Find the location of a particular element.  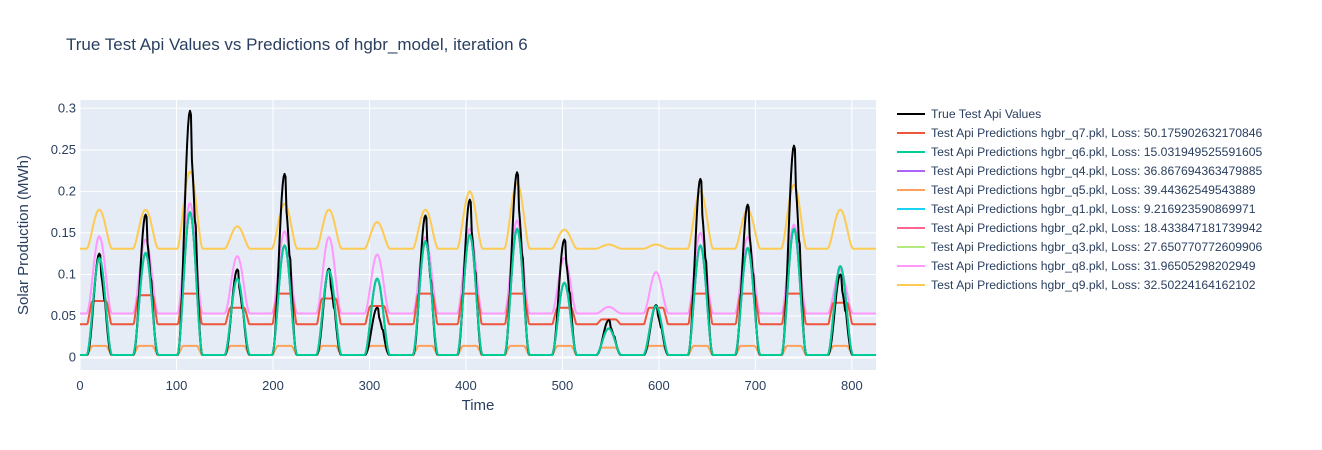

x-tick-label: 600 is located at coordinates (659, 385).